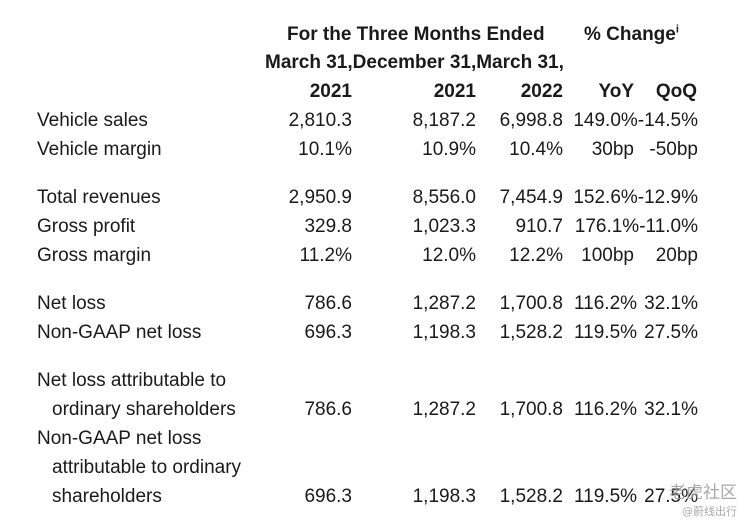 The image size is (751, 527). I want to click on row-value-mar2021: 11.2%, so click(325, 255).